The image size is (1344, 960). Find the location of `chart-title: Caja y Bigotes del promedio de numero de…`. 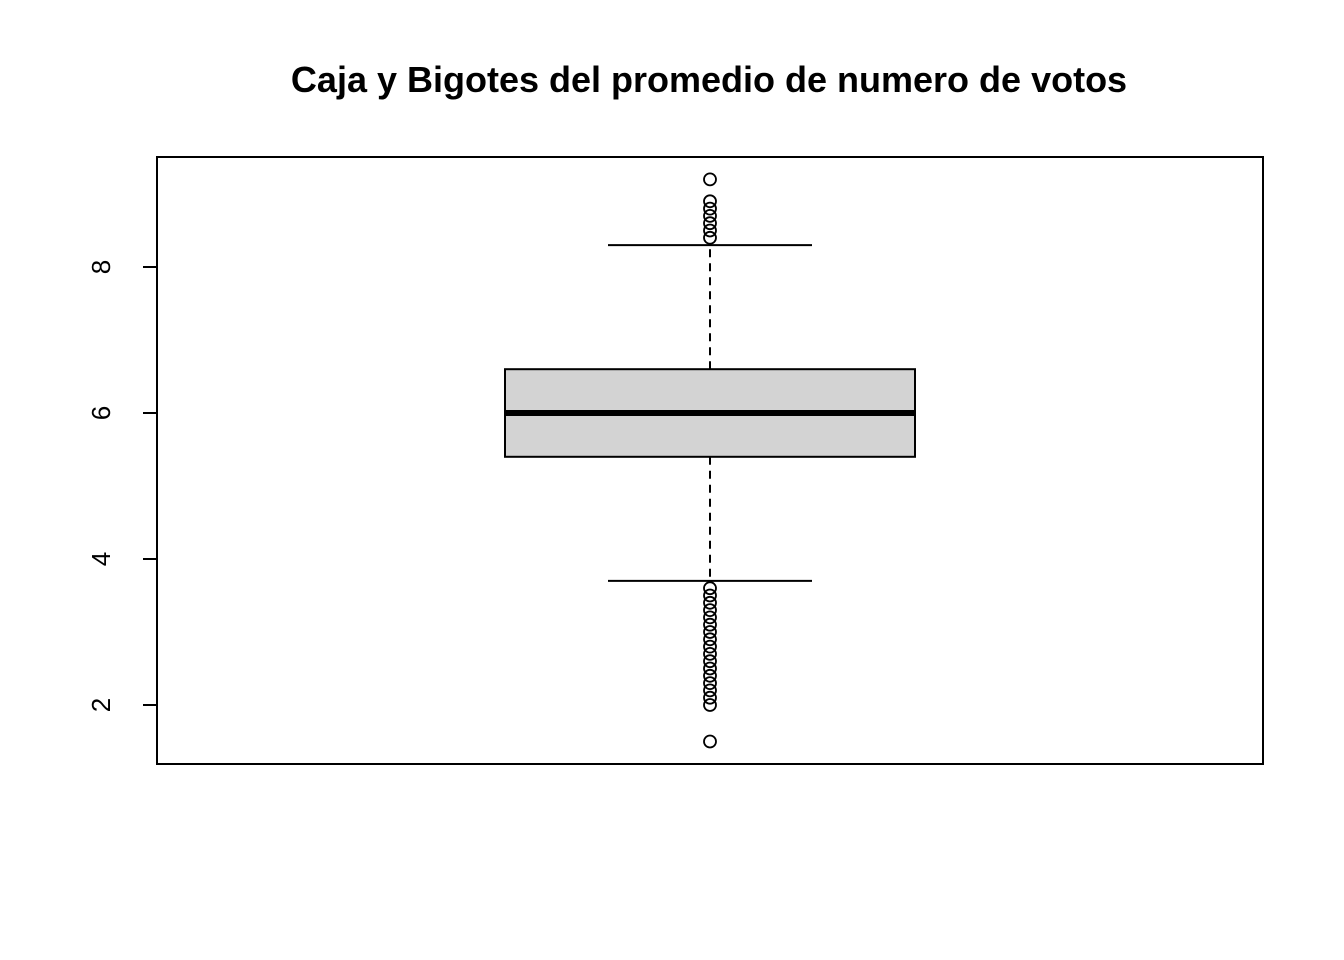

chart-title: Caja y Bigotes del promedio de numero de… is located at coordinates (709, 79).